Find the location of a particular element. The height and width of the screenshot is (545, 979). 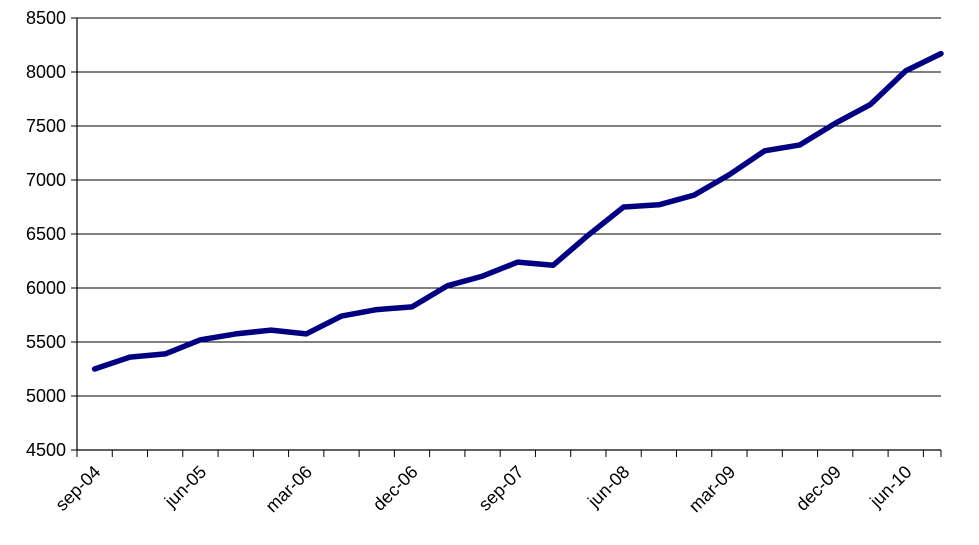

x-tick-label: dec-06 is located at coordinates (395, 488).